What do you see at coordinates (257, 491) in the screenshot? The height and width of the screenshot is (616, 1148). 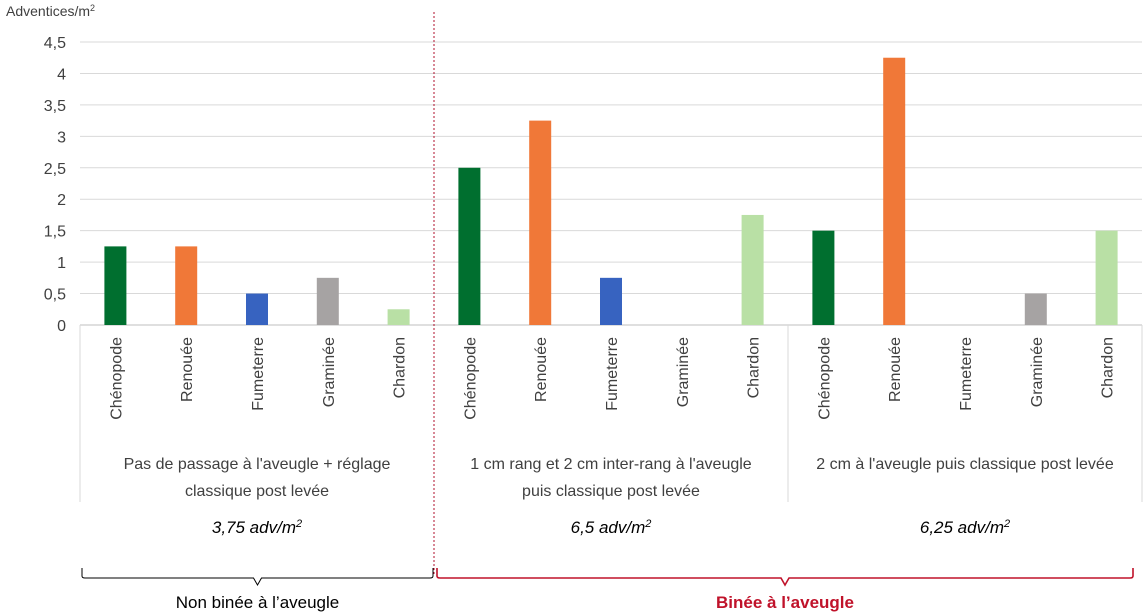 I see `group-label: classique post levée` at bounding box center [257, 491].